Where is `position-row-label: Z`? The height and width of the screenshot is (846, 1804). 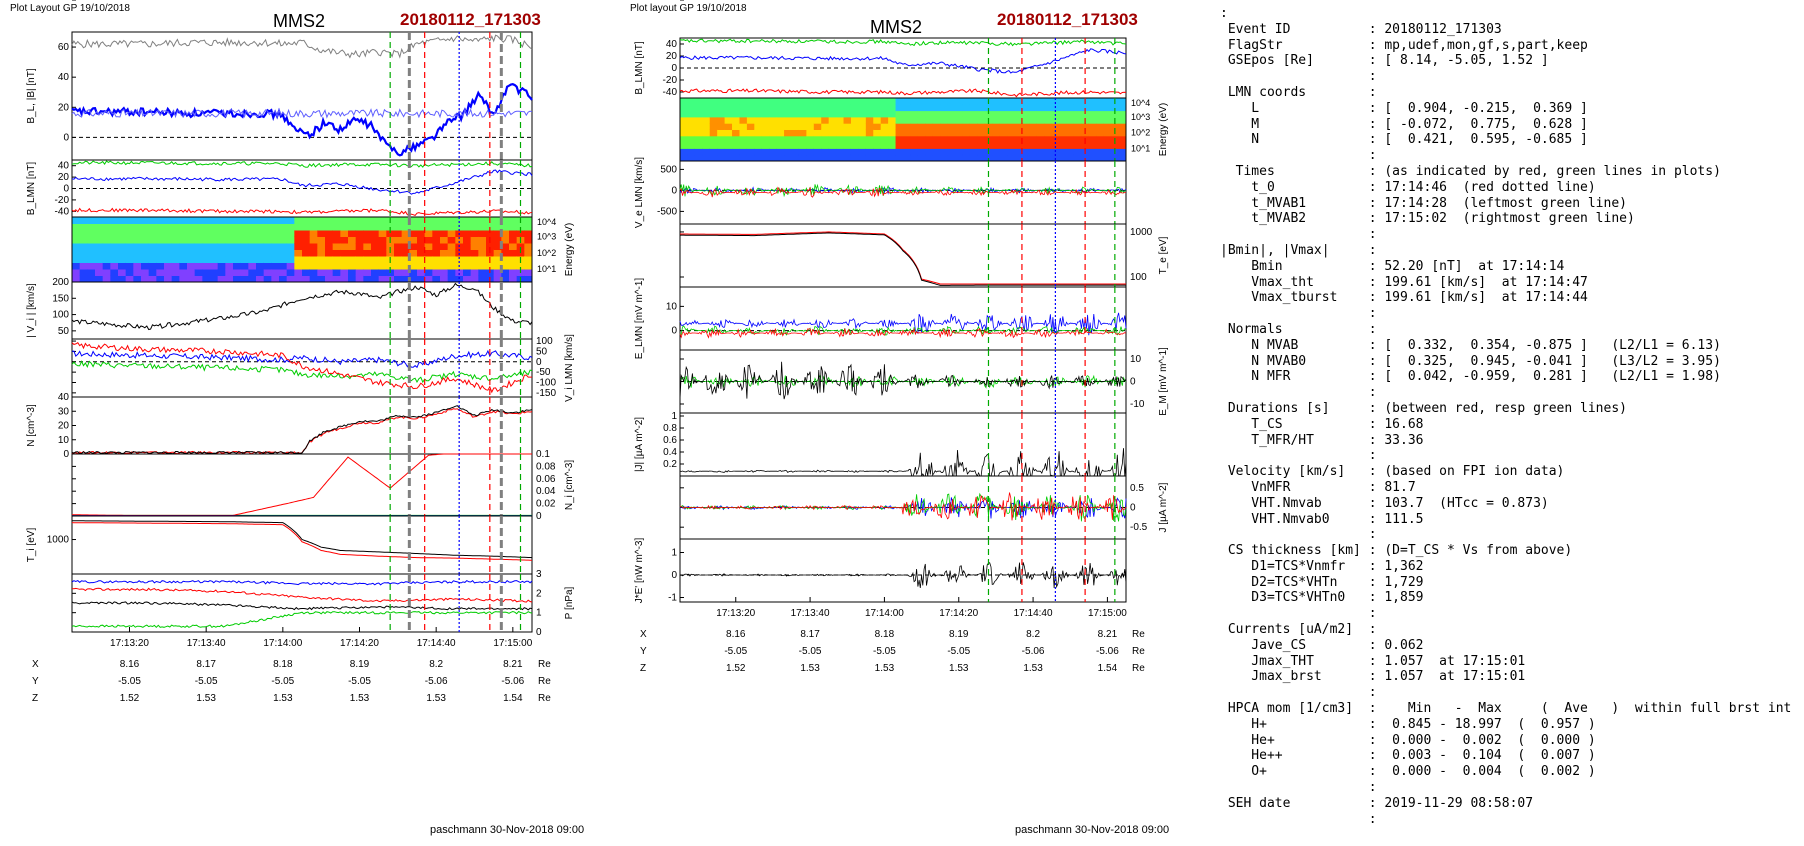
position-row-label: Z is located at coordinates (643, 668).